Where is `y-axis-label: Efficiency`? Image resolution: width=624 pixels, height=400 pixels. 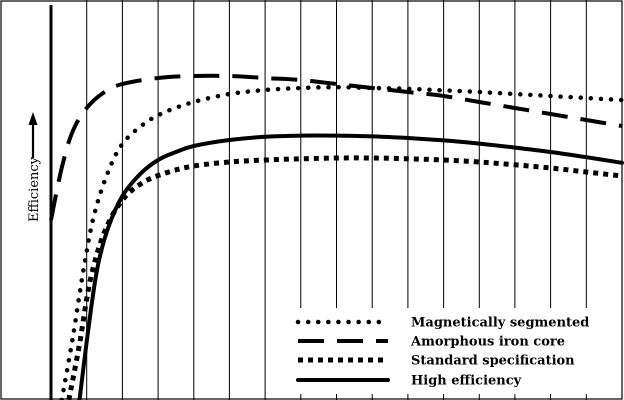 y-axis-label: Efficiency is located at coordinates (34, 189).